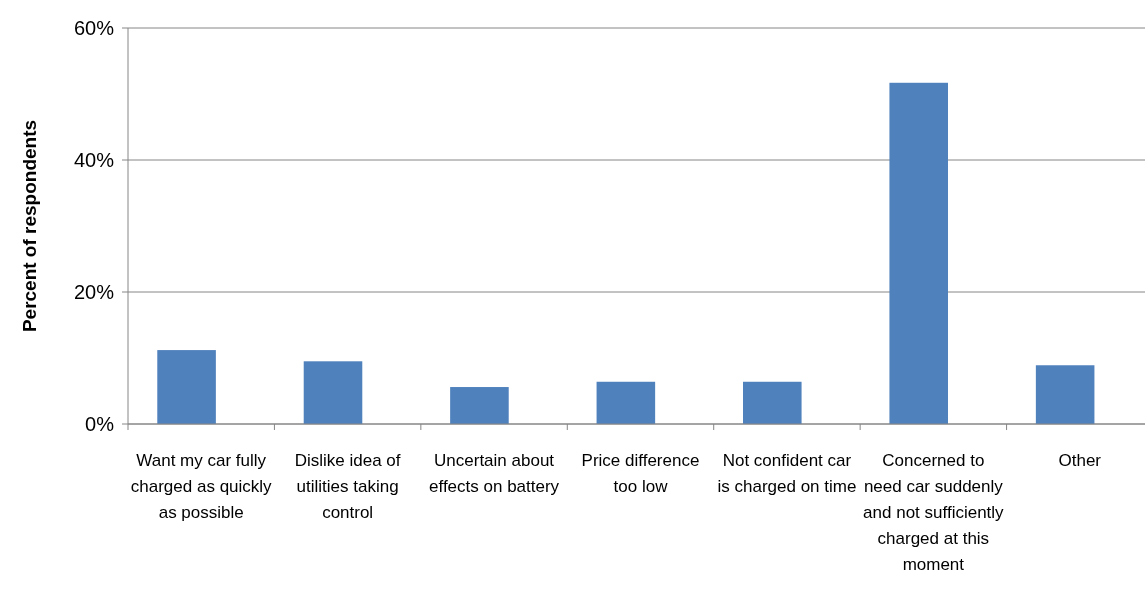 Image resolution: width=1145 pixels, height=595 pixels. Describe the element at coordinates (94, 160) in the screenshot. I see `y-tick-label: 40%` at that location.